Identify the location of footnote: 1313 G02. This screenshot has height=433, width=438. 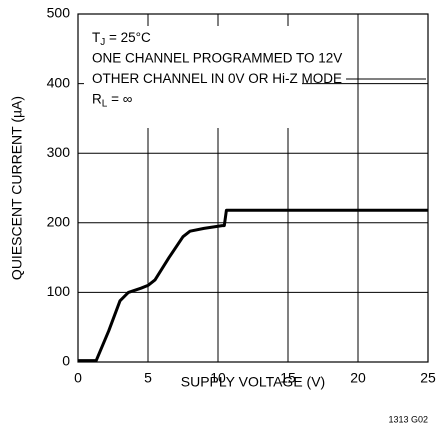
(408, 419).